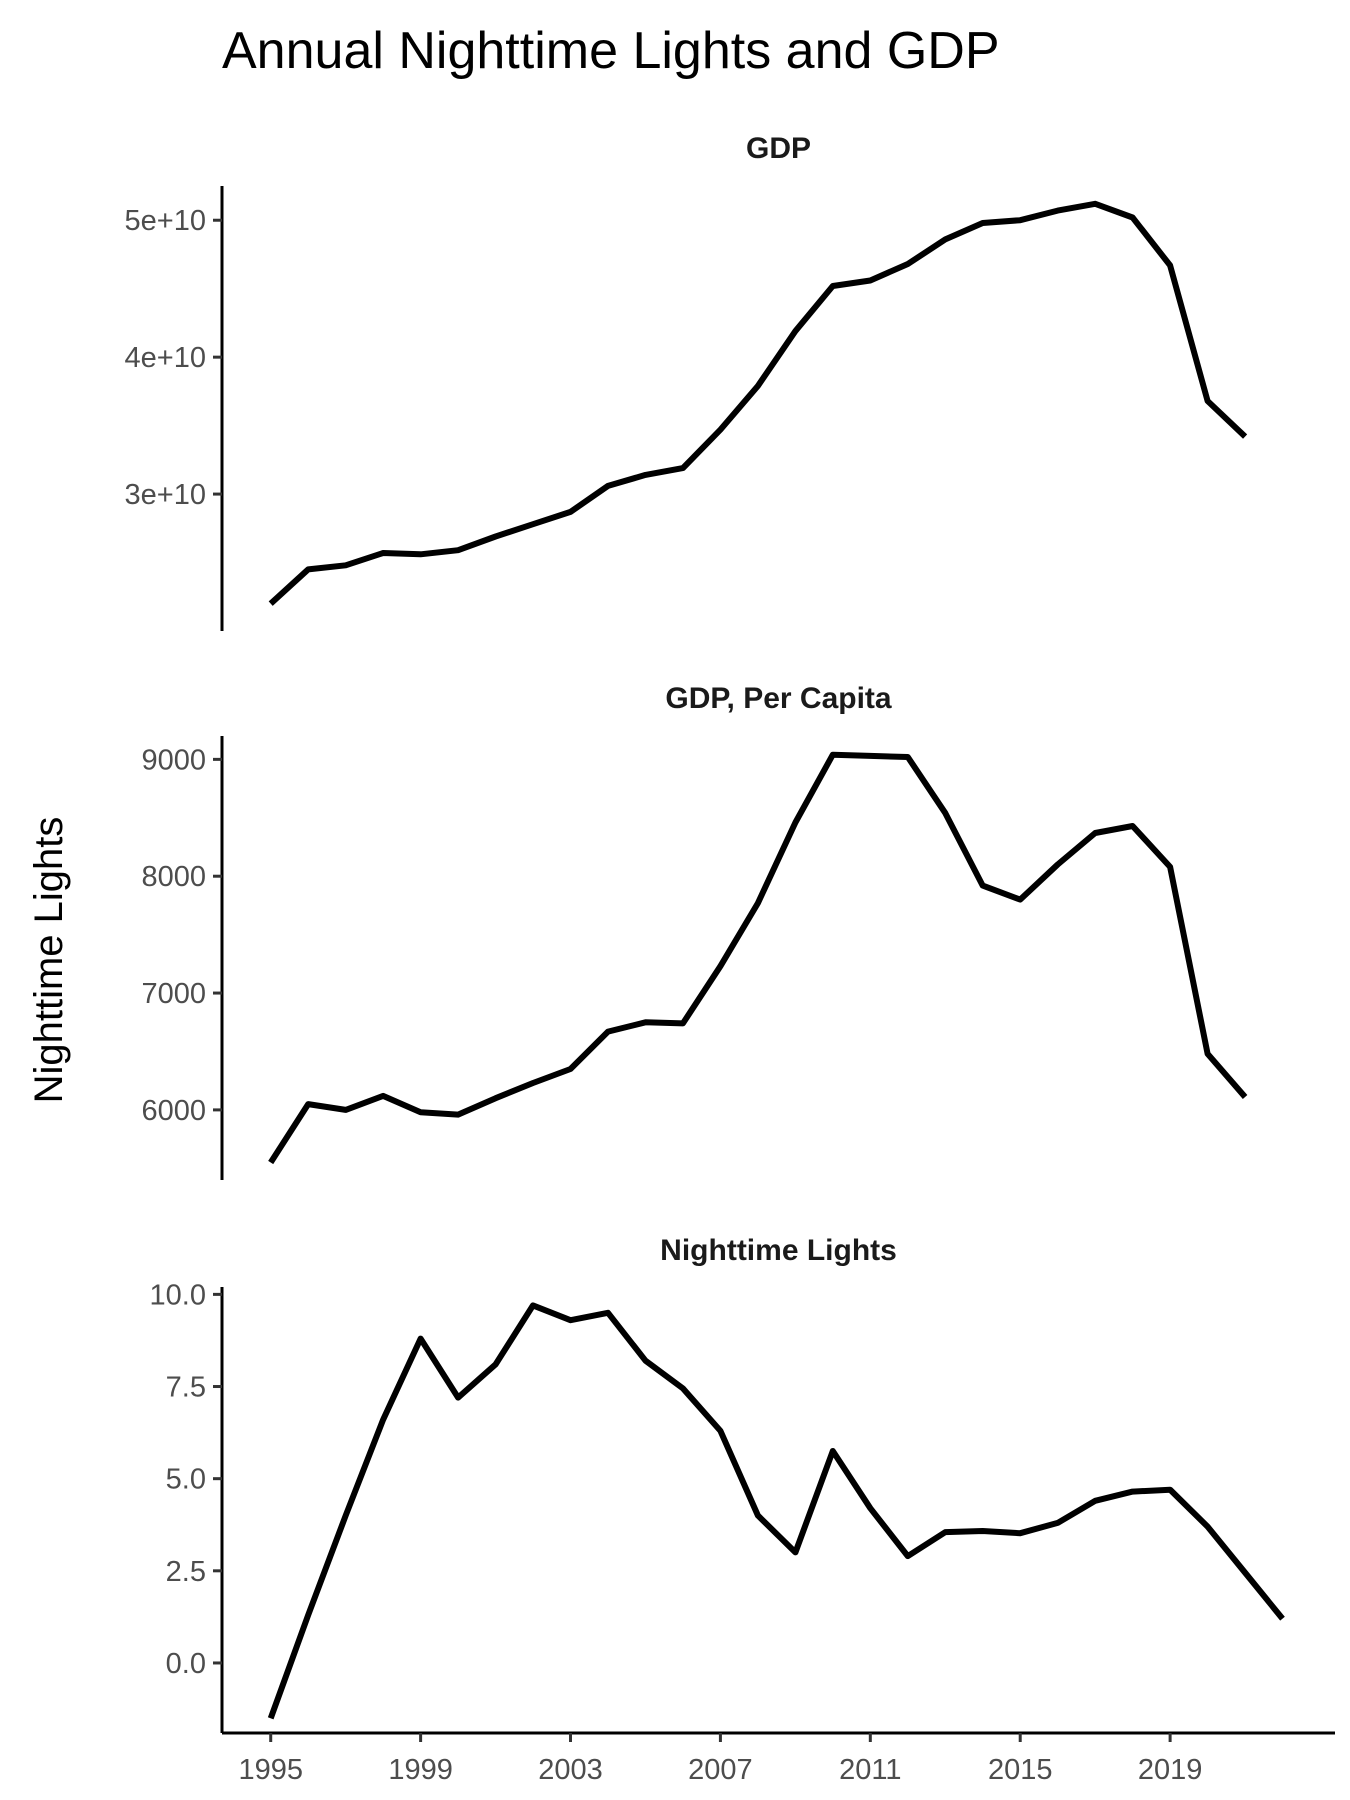 This screenshot has width=1350, height=1800. Describe the element at coordinates (173, 994) in the screenshot. I see `y-tick-label: 7000` at that location.